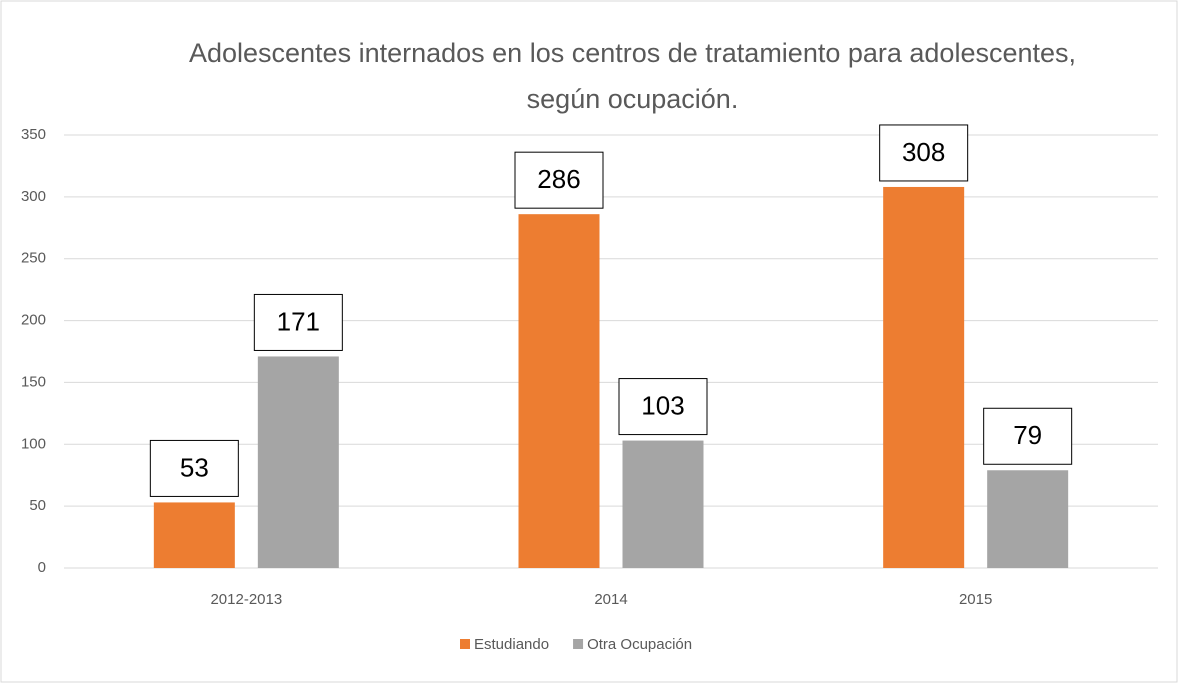  I want to click on data-label: 171, so click(298, 321).